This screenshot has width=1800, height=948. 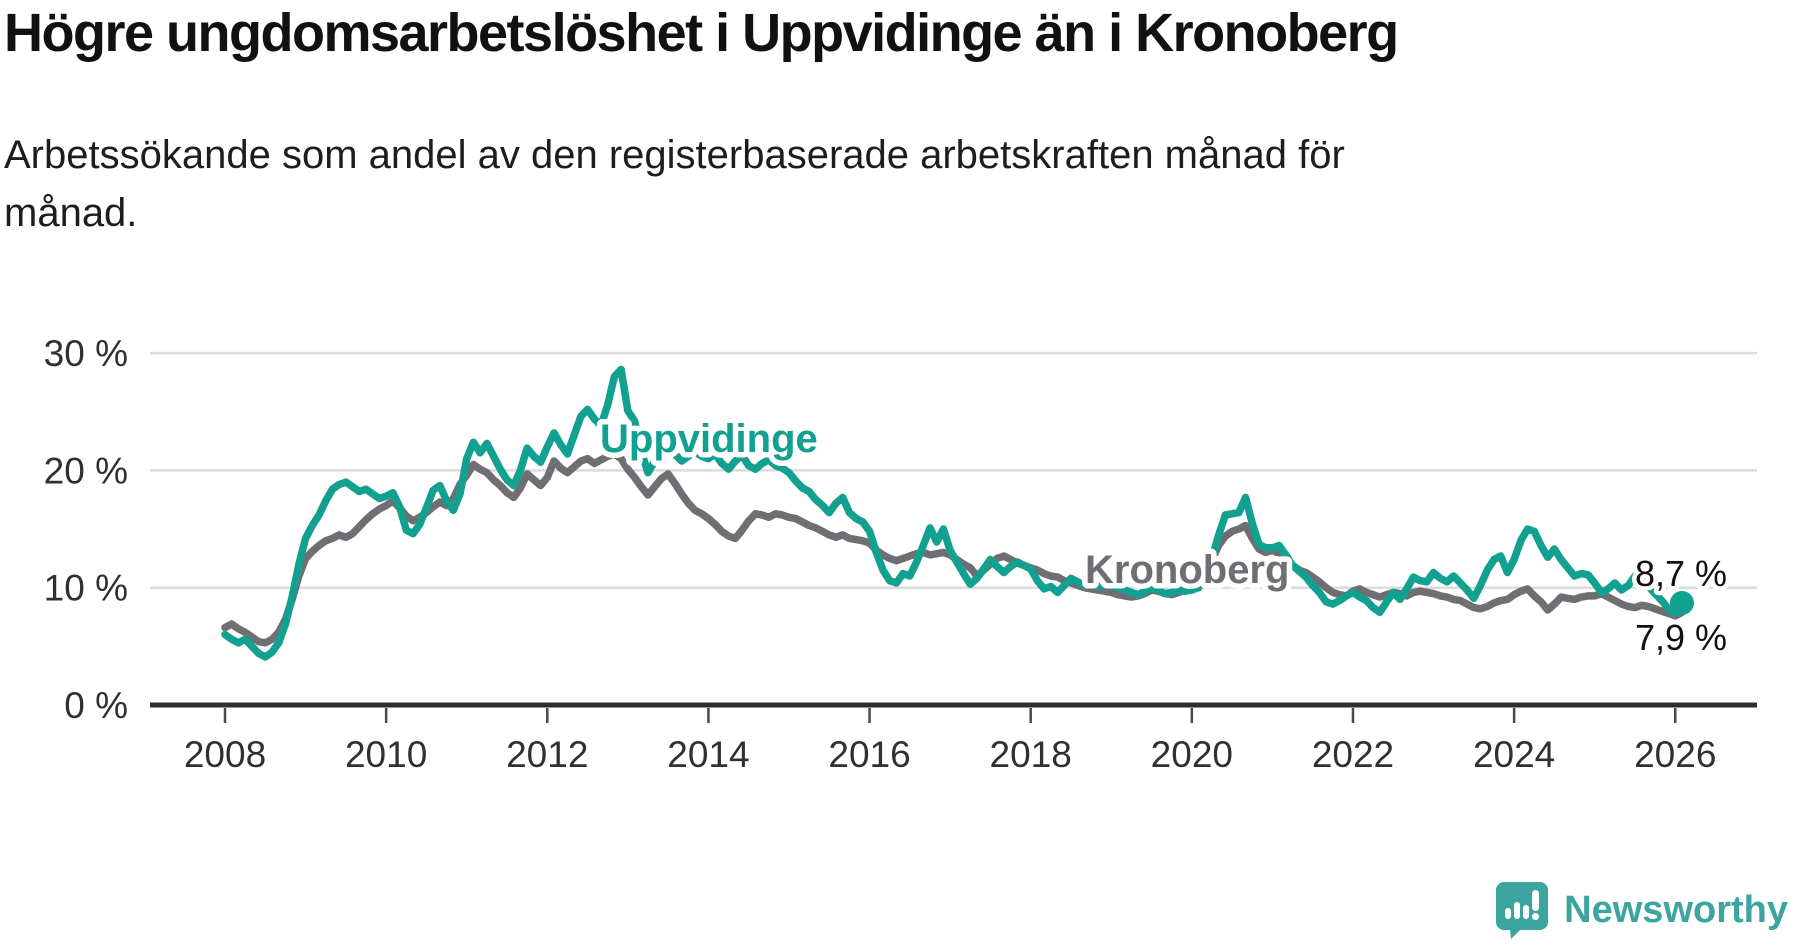 I want to click on x-tick-label: 2012, so click(x=547, y=754).